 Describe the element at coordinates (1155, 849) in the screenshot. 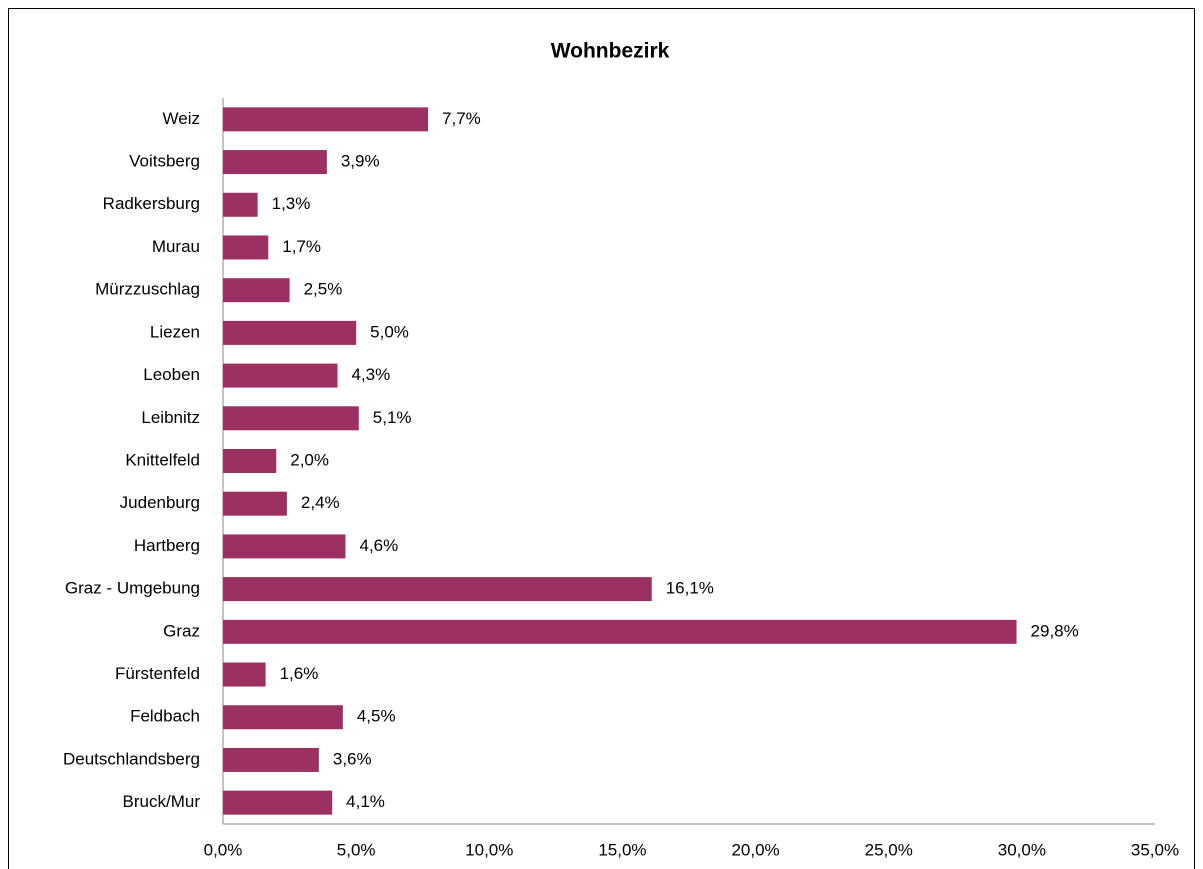

I see `x-tick-label: 35,0%` at that location.